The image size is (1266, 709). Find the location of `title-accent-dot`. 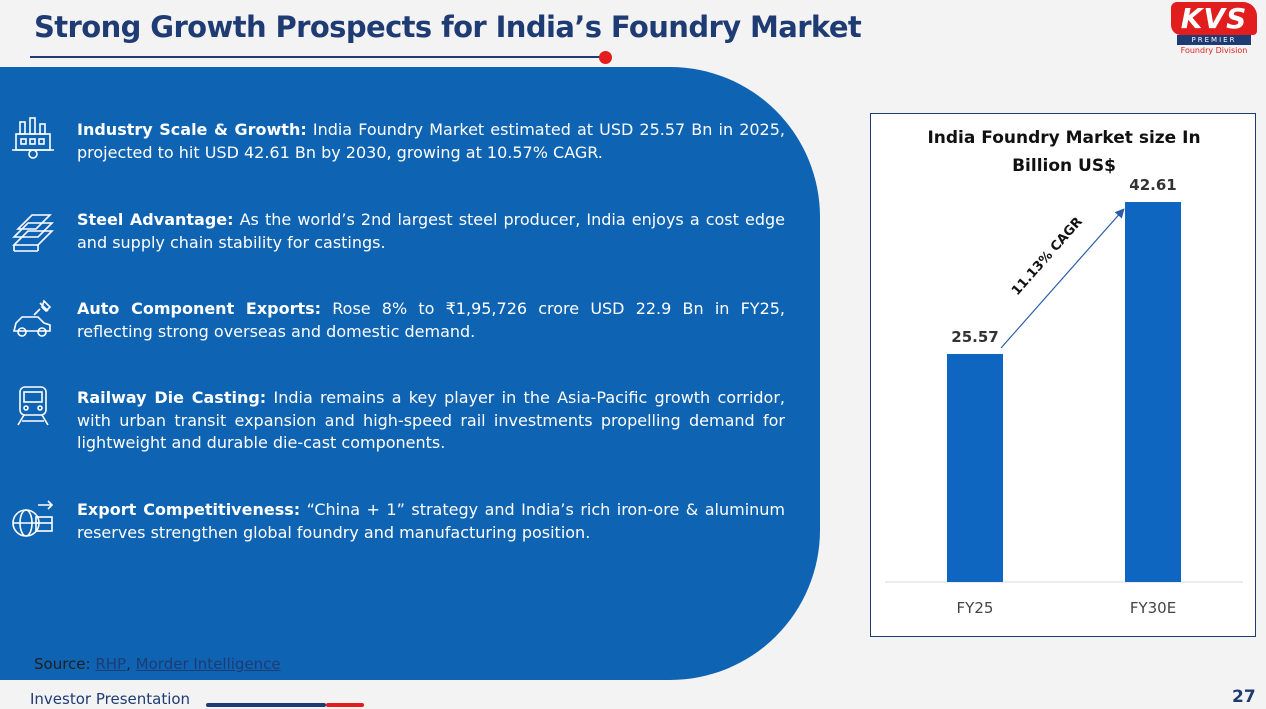

title-accent-dot is located at coordinates (605, 57).